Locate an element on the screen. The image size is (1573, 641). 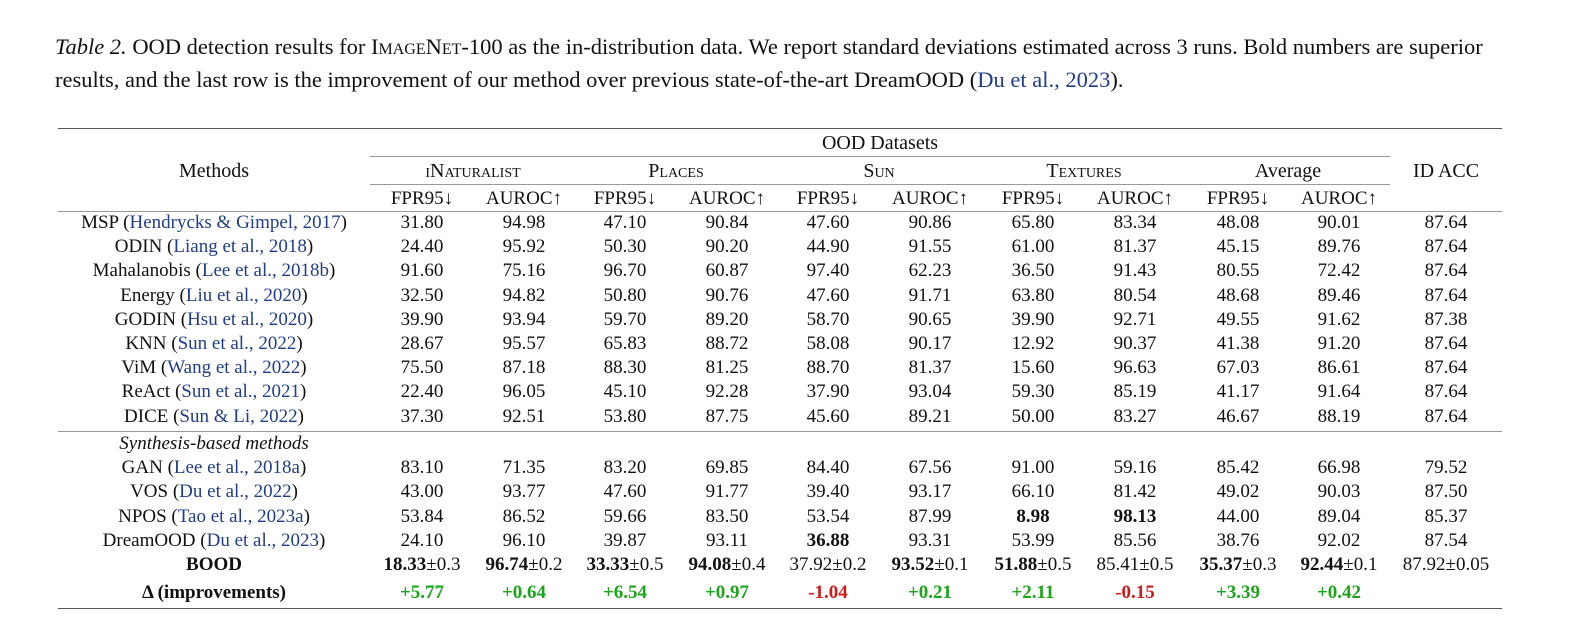
bood-value: 93.52 is located at coordinates (913, 564).